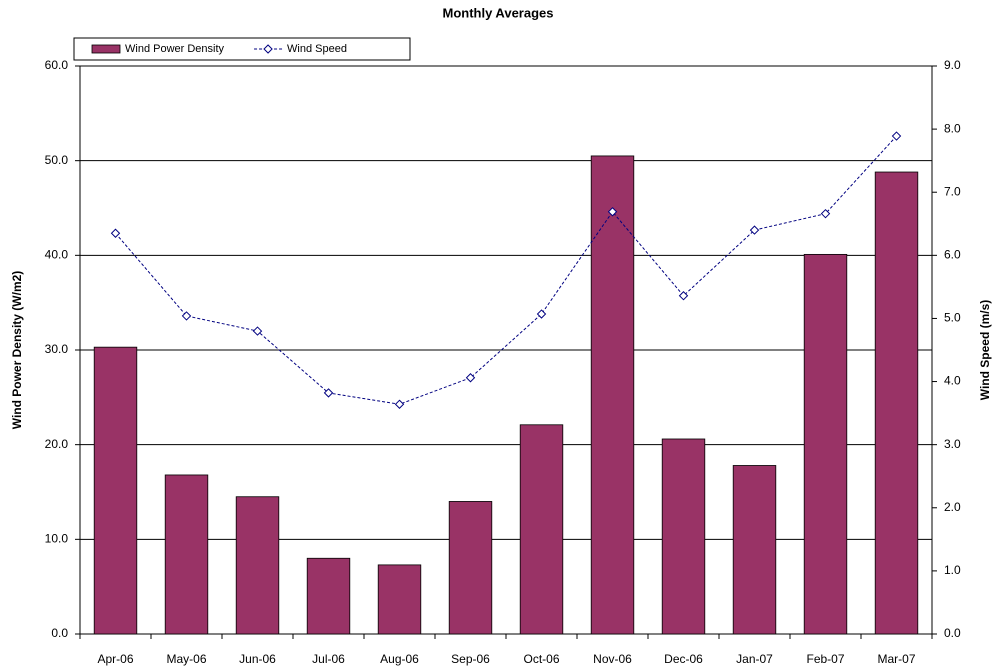 This screenshot has height=672, width=997. Describe the element at coordinates (952, 128) in the screenshot. I see `y2-tick-label: 8.0` at that location.